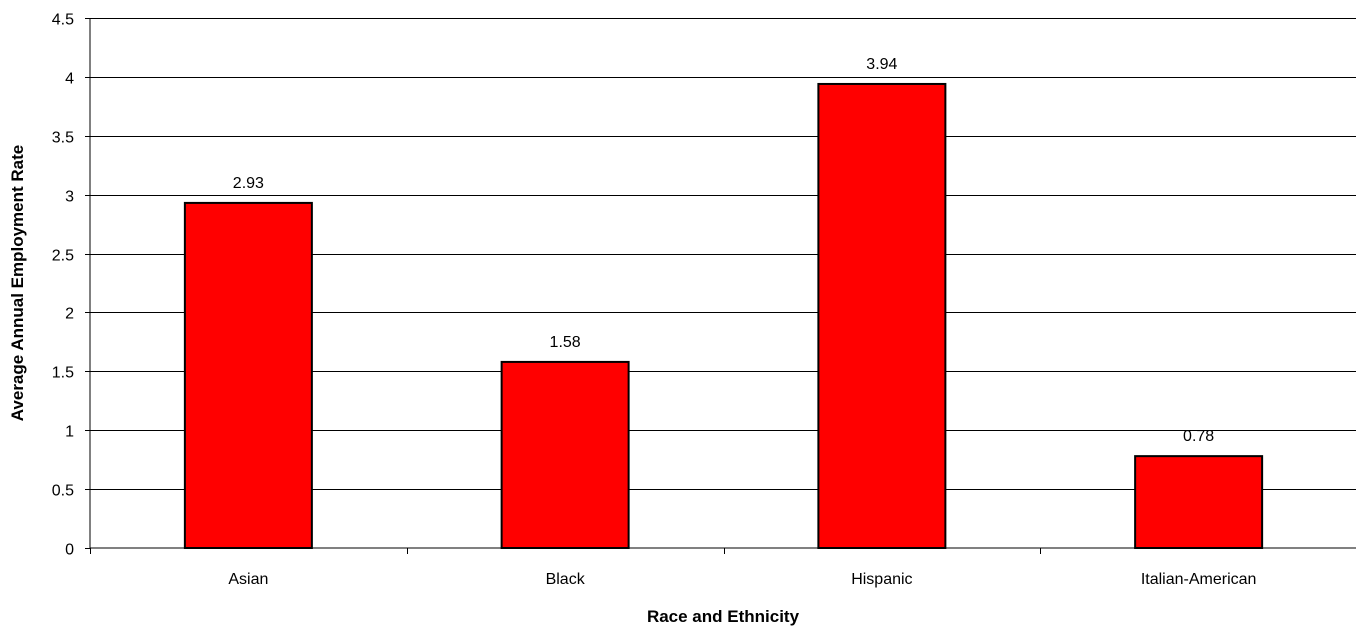 This screenshot has height=633, width=1356. What do you see at coordinates (248, 375) in the screenshot?
I see `bar-asian` at bounding box center [248, 375].